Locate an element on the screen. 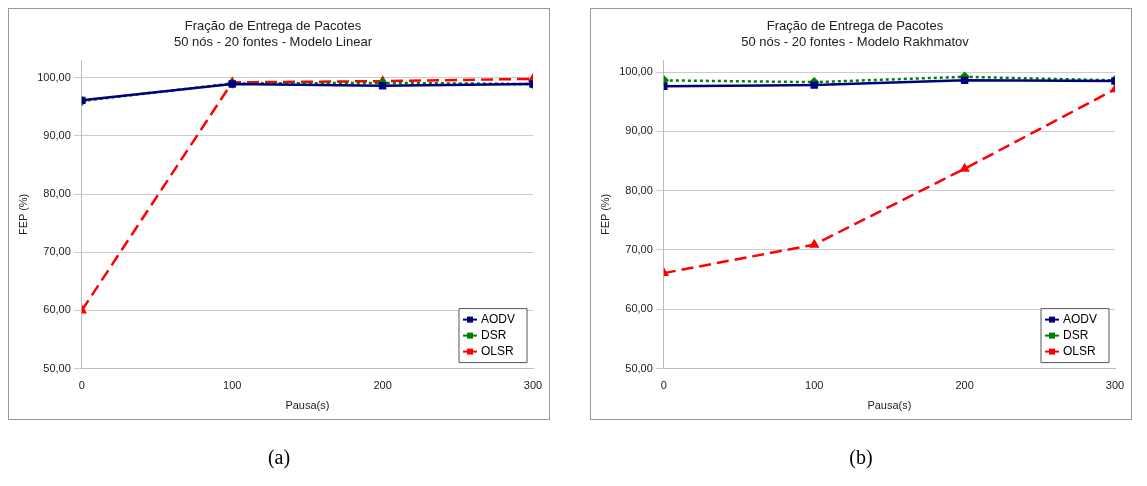 This screenshot has width=1147, height=486. chart-subtitle: 50 nós - 20 fontes - Modelo Rakhmatov is located at coordinates (855, 41).